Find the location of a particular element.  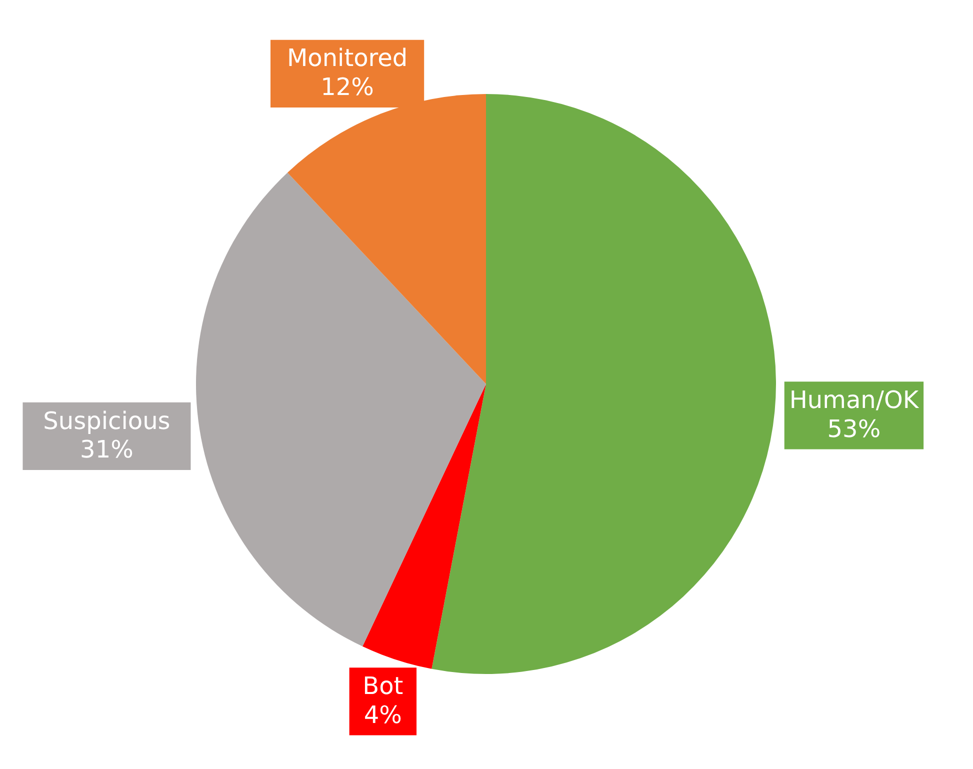

slice-label: Human/OK is located at coordinates (854, 400).